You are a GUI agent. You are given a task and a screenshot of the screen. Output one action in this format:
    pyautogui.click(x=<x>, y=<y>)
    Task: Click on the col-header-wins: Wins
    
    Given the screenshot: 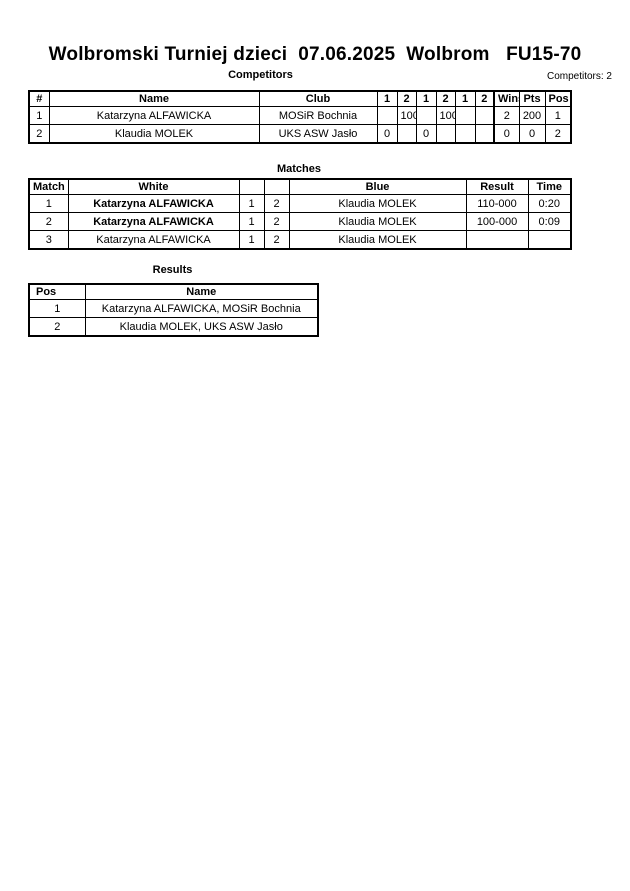 What is the action you would take?
    pyautogui.click(x=506, y=98)
    